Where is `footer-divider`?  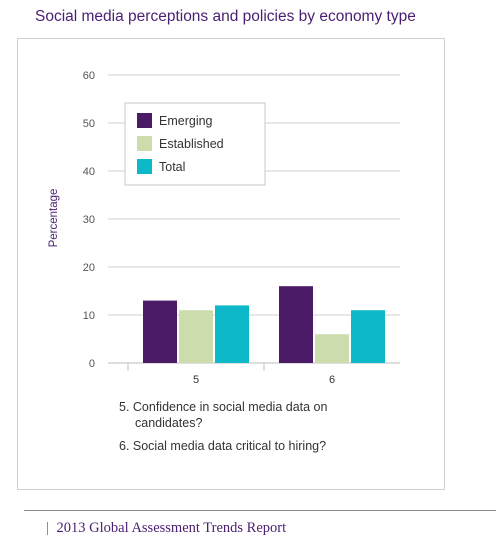 footer-divider is located at coordinates (260, 510).